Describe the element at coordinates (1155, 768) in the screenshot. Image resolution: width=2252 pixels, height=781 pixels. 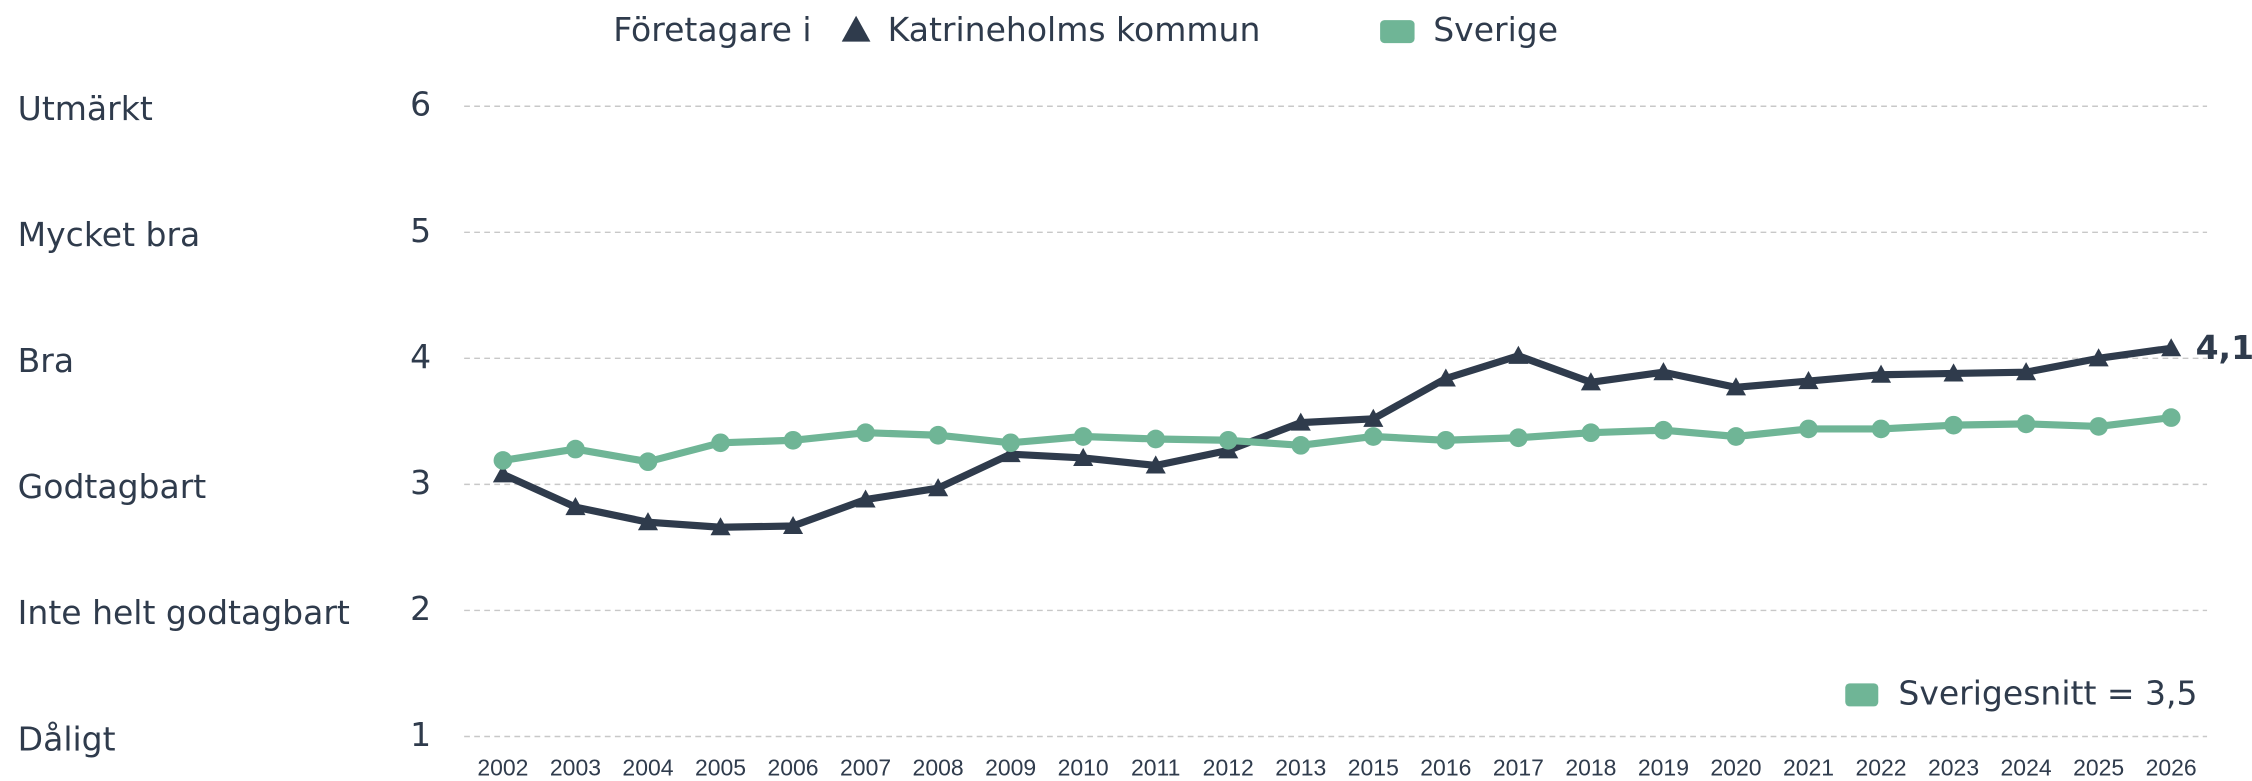
I see `x-tick-label: 2011` at that location.